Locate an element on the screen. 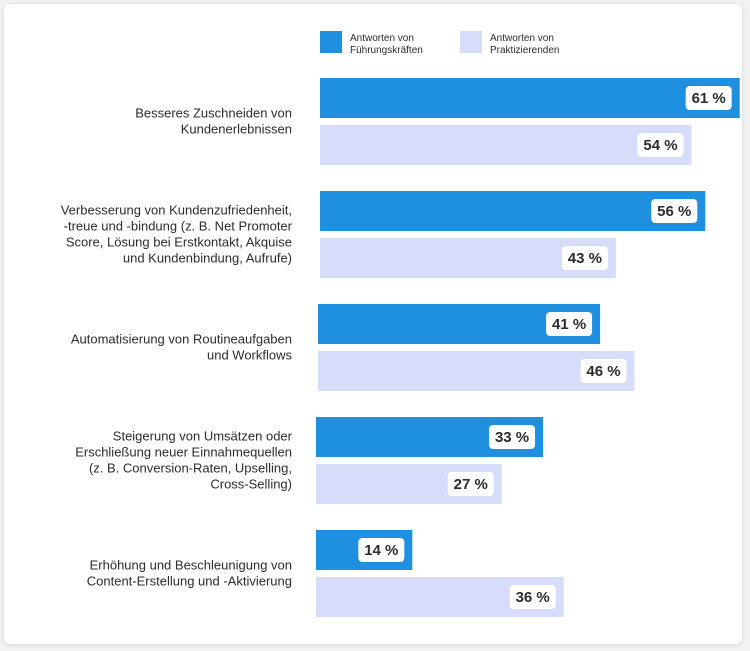  value-label-1-5: 14 % is located at coordinates (381, 550).